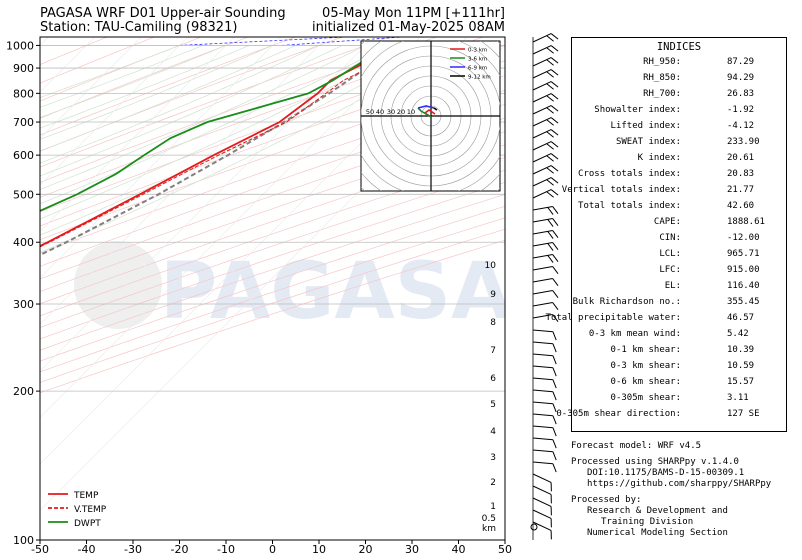 Image resolution: width=802 pixels, height=560 pixels. Describe the element at coordinates (679, 177) in the screenshot. I see `indices-row: Cross totals index: 20.83` at that location.